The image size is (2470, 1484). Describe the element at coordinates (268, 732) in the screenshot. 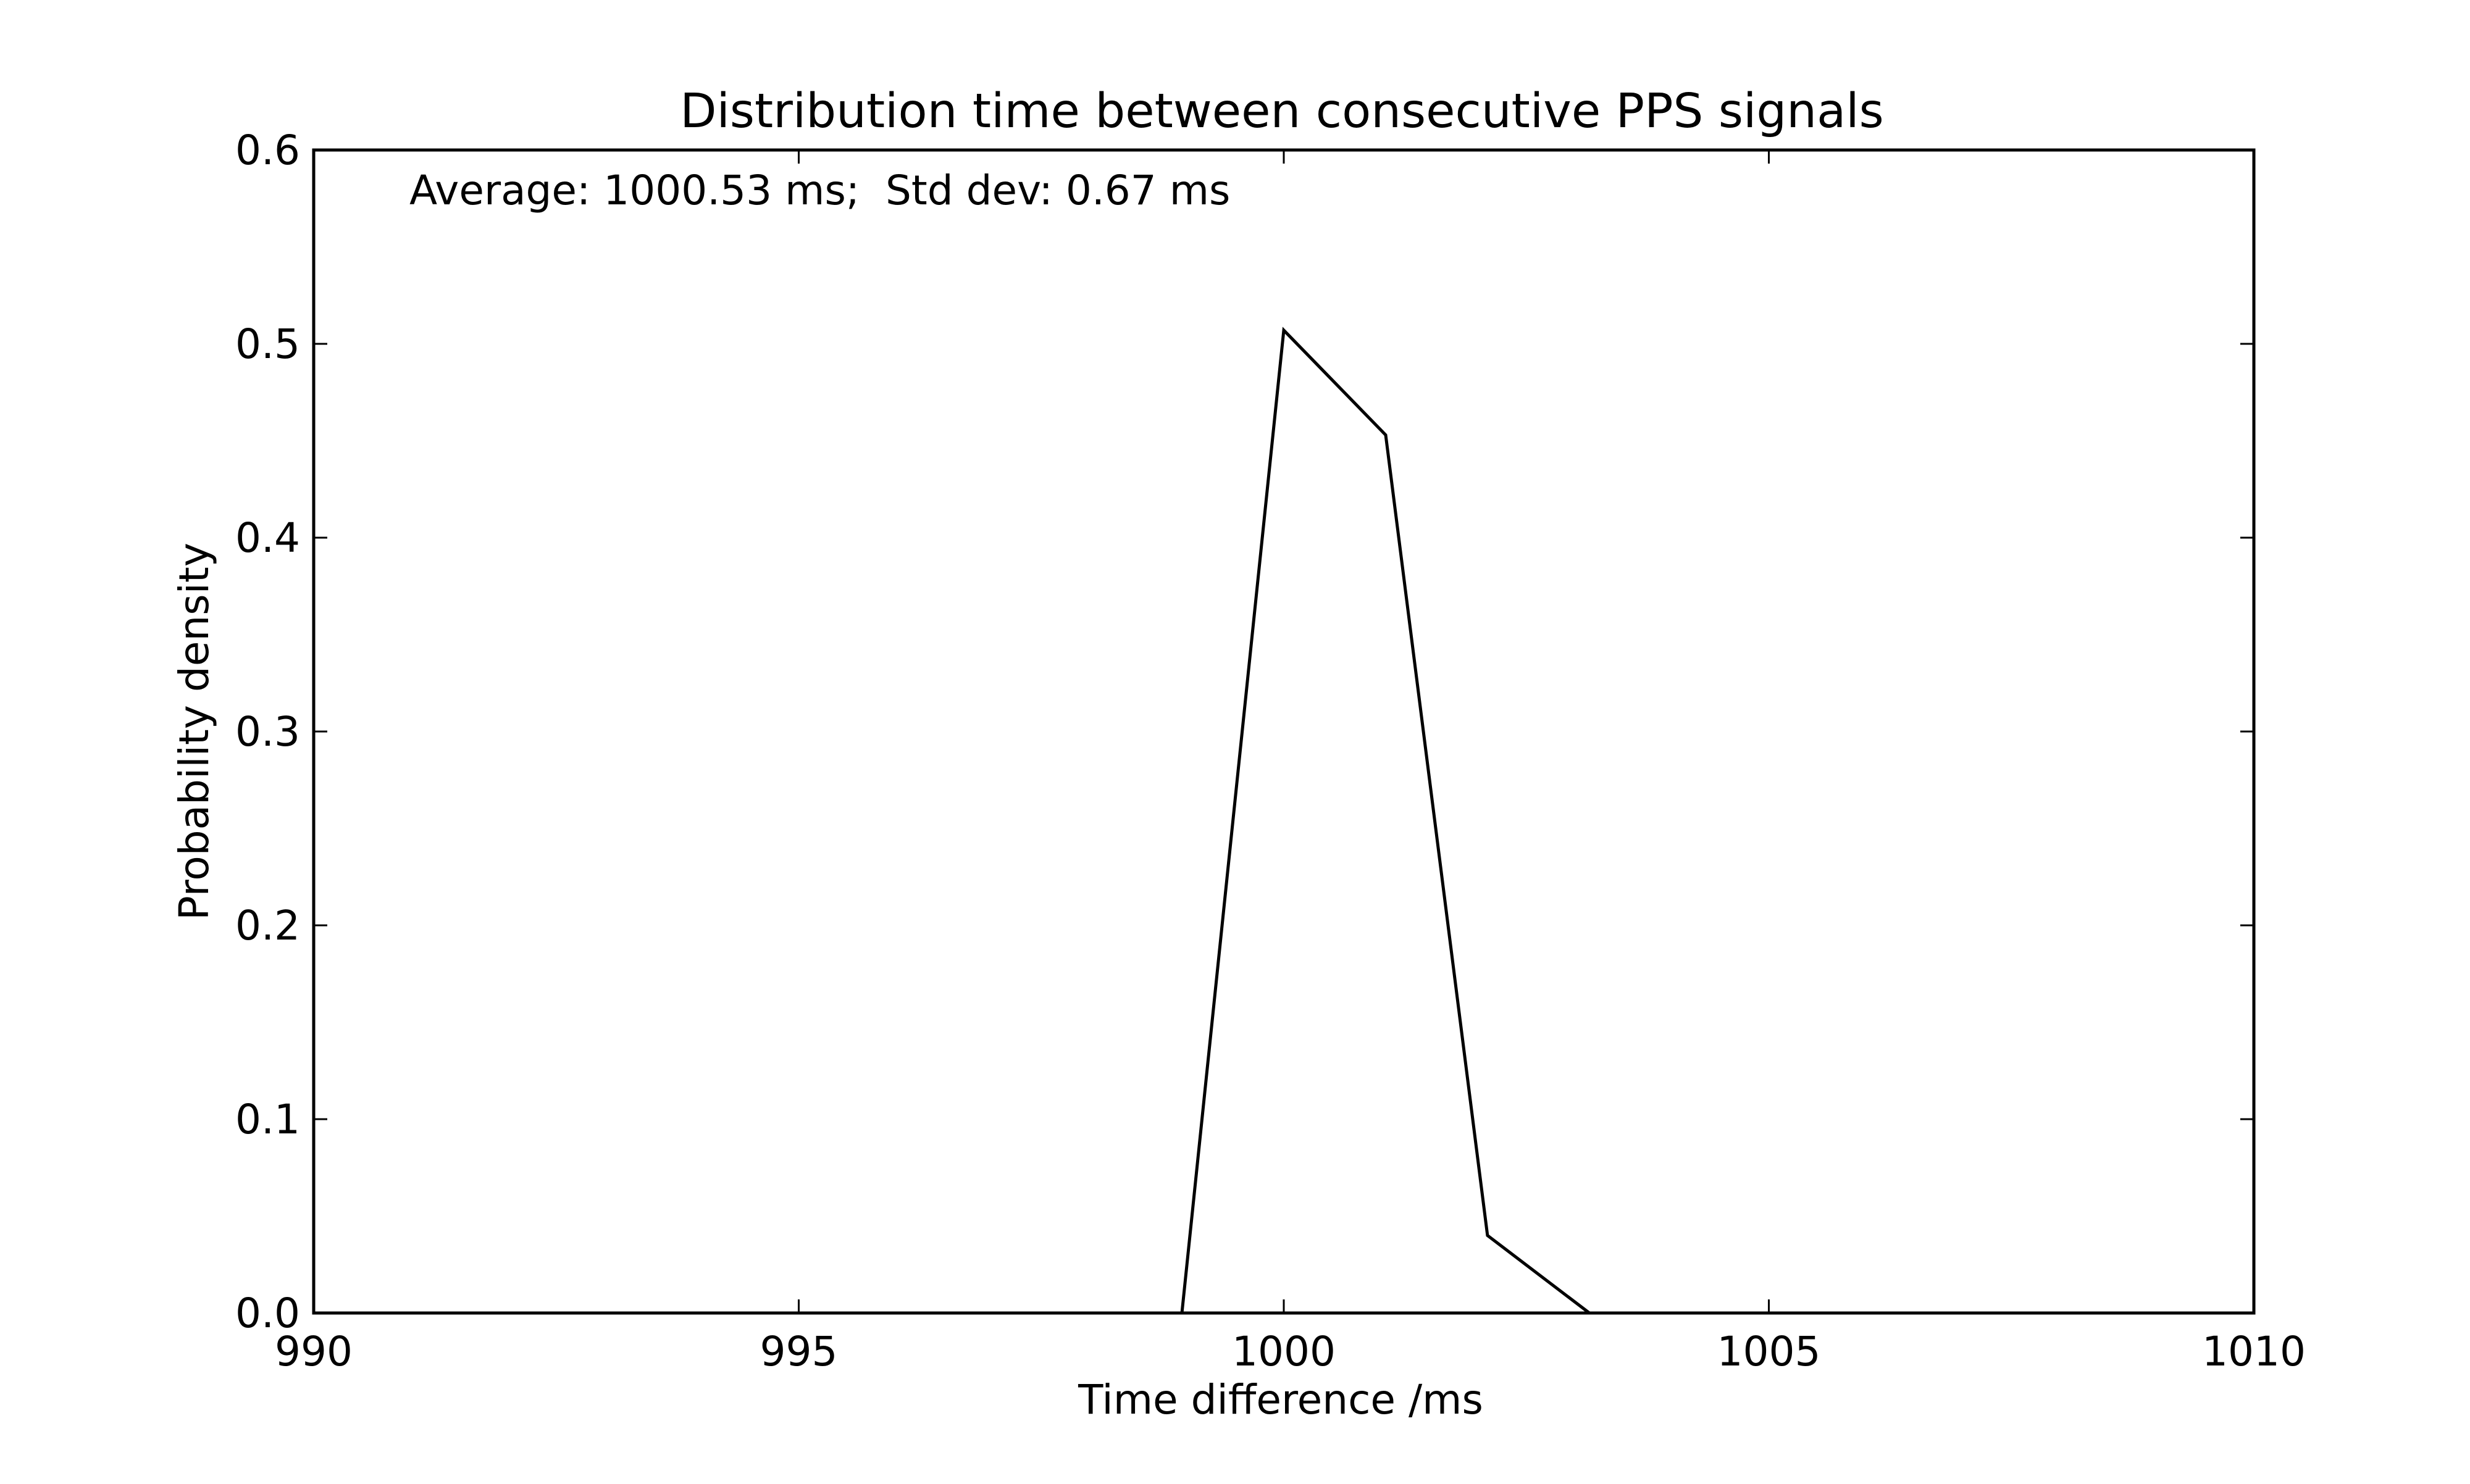

I see `y-tick-label: 0.3` at that location.